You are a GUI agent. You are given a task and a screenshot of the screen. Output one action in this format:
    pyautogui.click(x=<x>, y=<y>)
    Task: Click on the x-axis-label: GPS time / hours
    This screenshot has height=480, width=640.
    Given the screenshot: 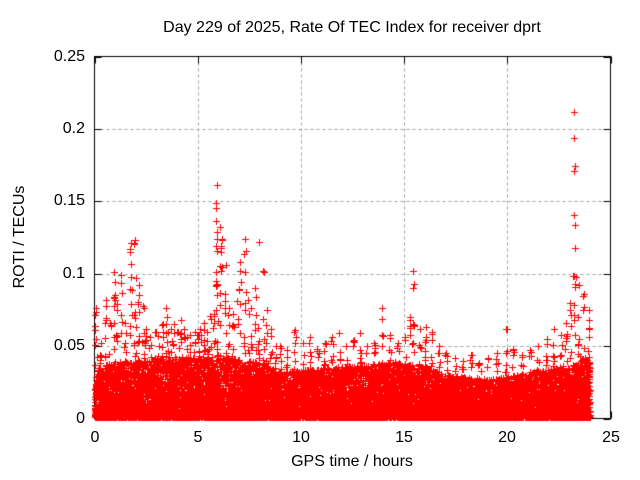 What is the action you would take?
    pyautogui.click(x=352, y=461)
    